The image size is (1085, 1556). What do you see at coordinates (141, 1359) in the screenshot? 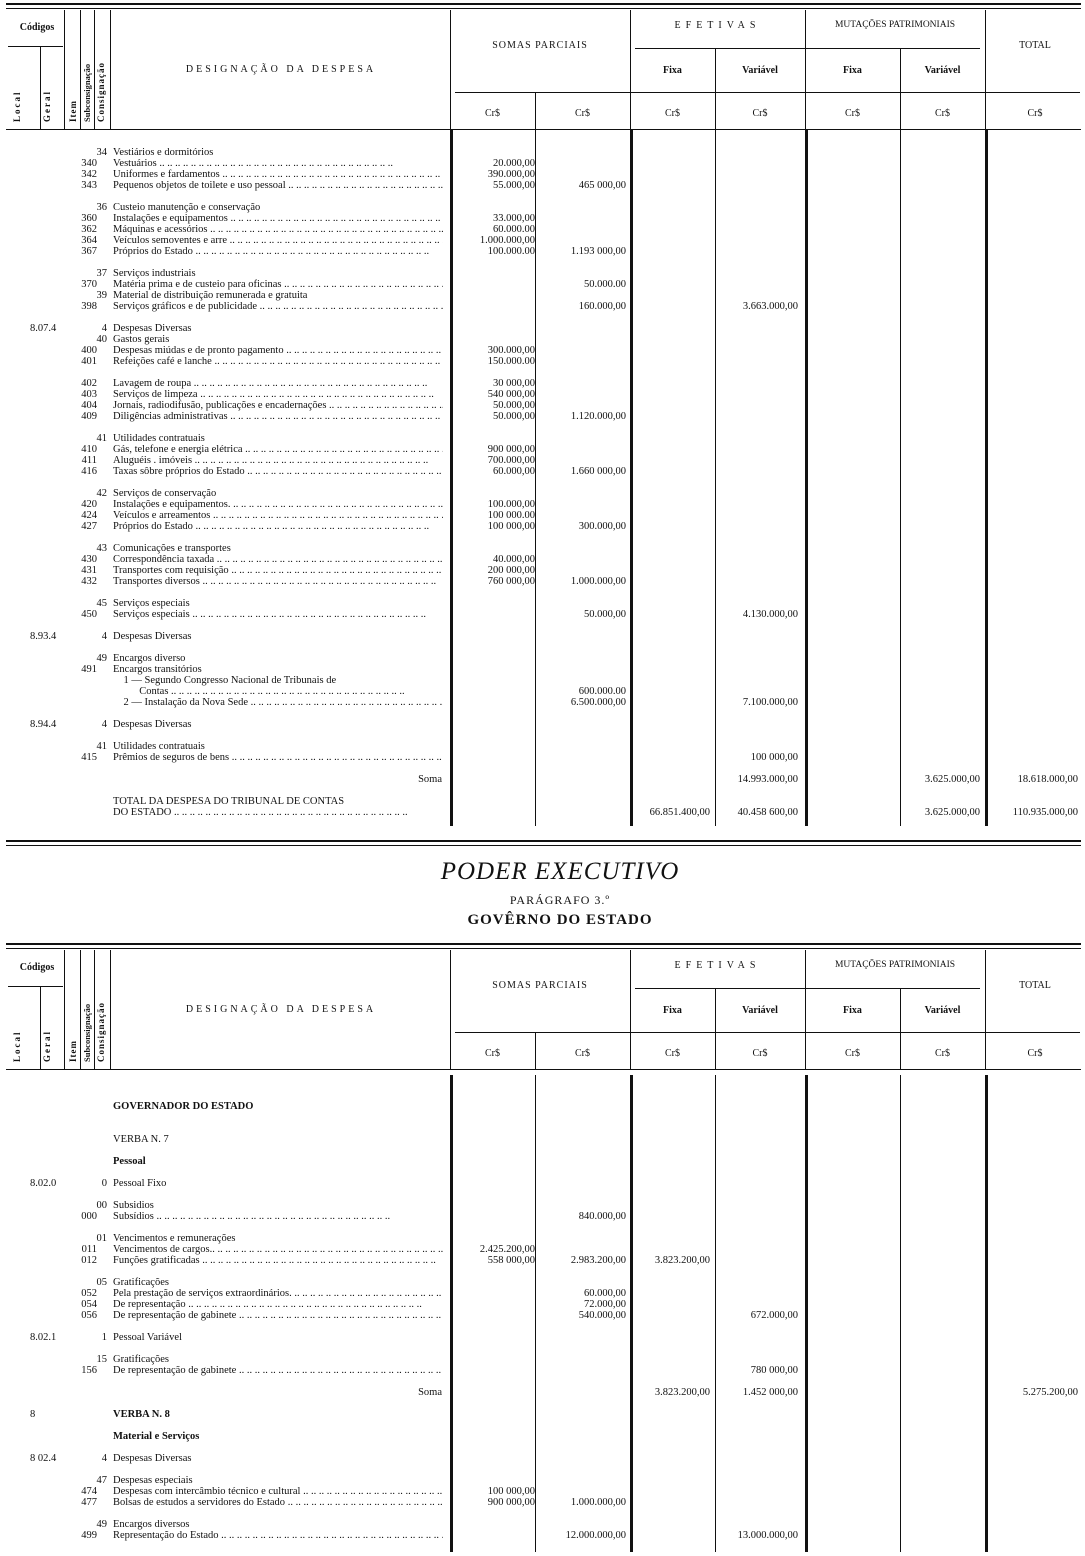
I see `designation: Gratificações` at bounding box center [141, 1359].